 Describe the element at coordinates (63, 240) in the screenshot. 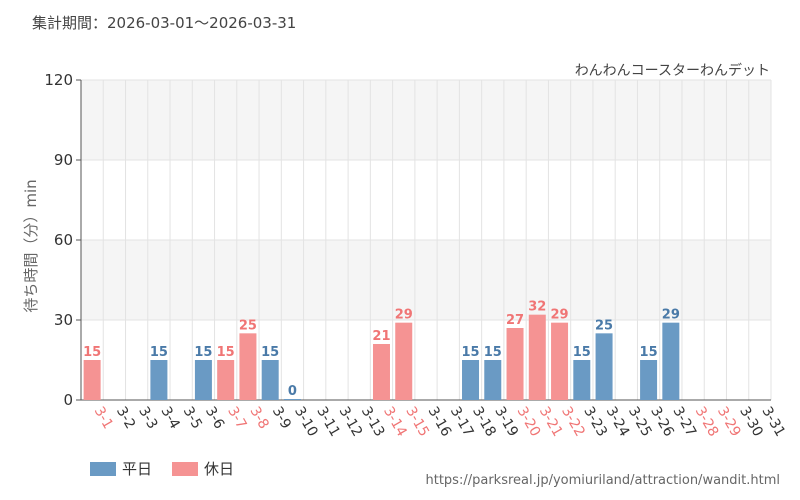

I see `y-tick-label: 60` at that location.